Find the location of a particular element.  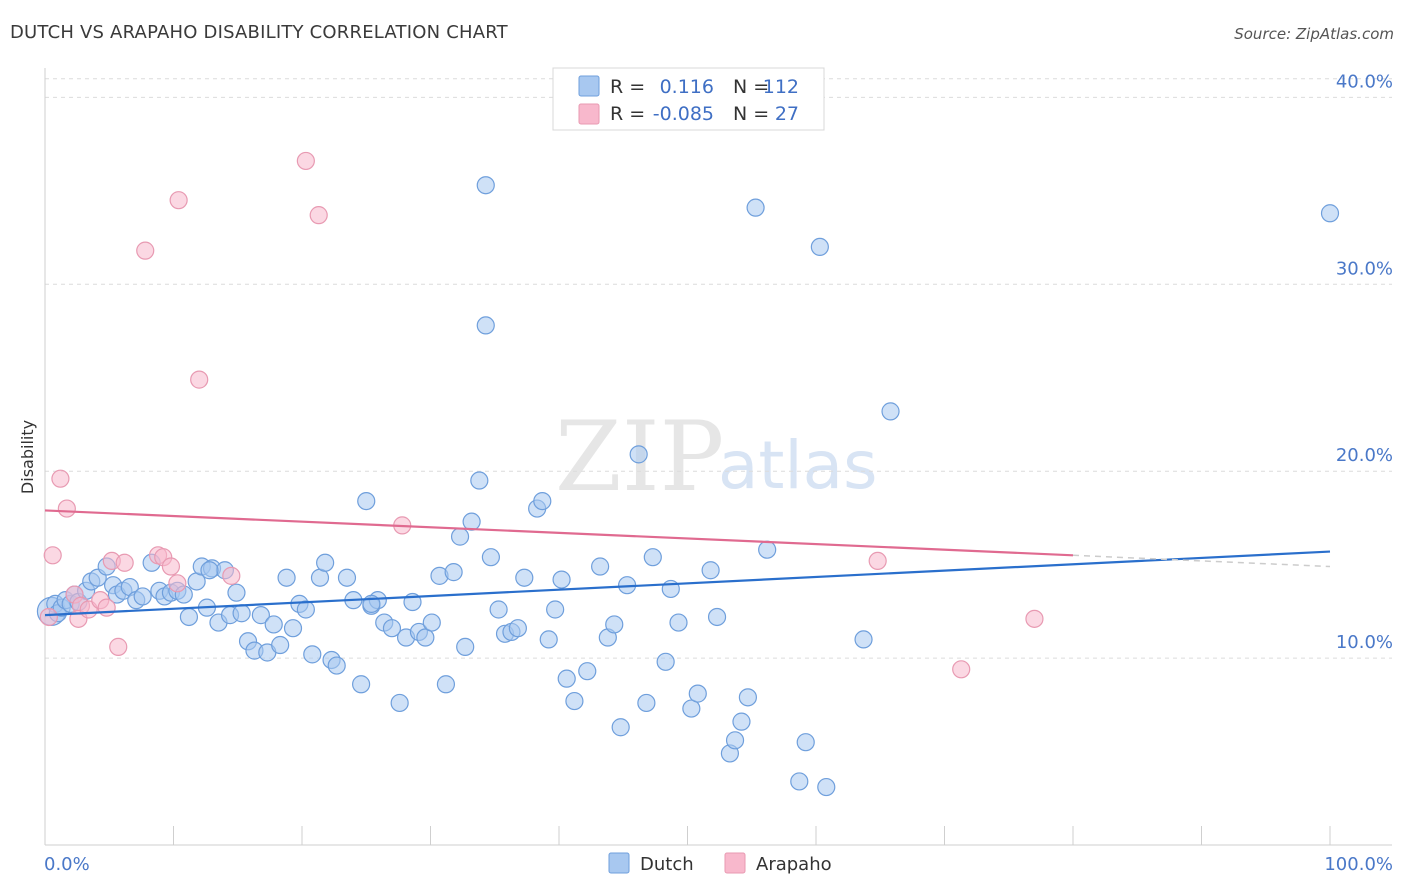

legend-r-value-dutch: 0.116 is located at coordinates (687, 87).